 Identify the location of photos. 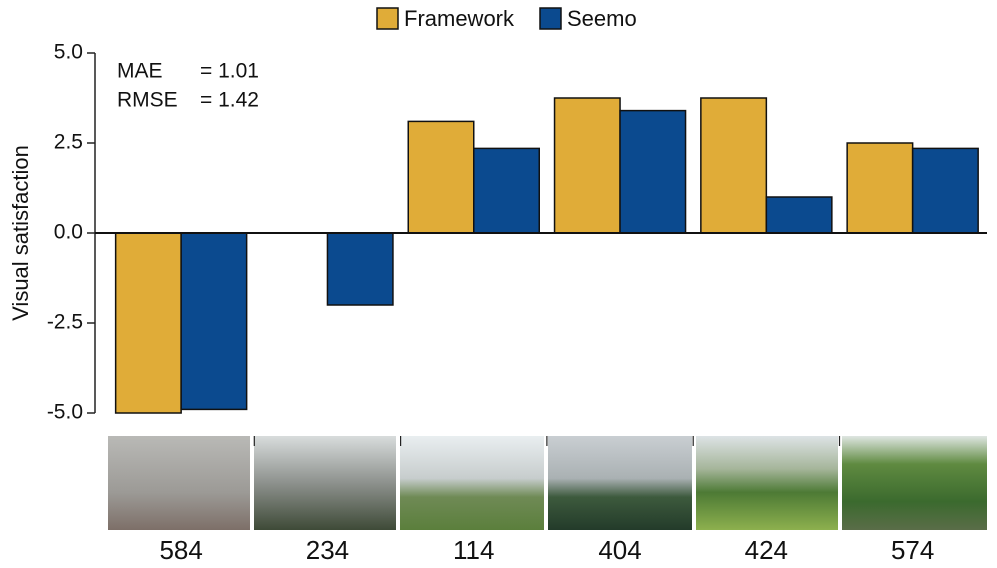
(547, 483).